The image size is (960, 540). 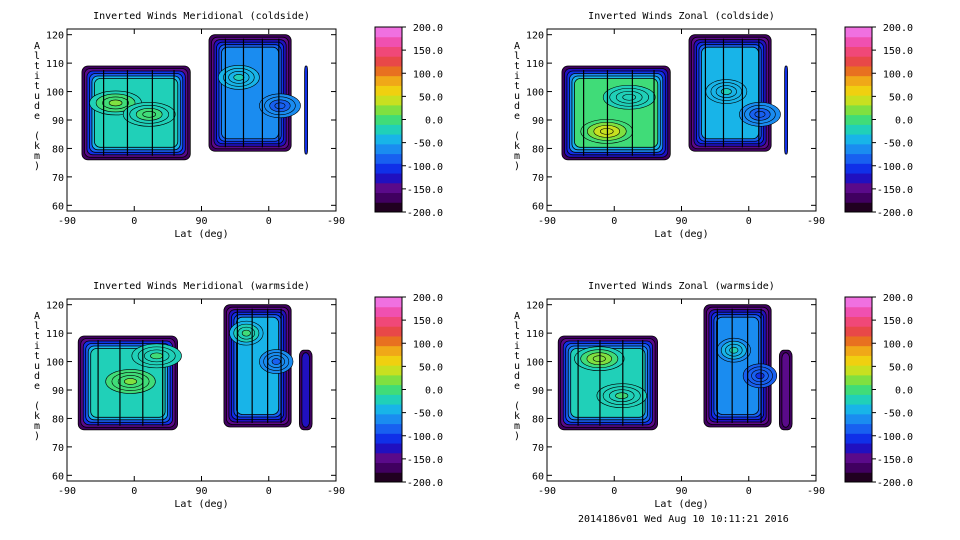 What do you see at coordinates (201, 286) in the screenshot?
I see `chart-title: Inverted Winds Meridional (warmside)` at bounding box center [201, 286].